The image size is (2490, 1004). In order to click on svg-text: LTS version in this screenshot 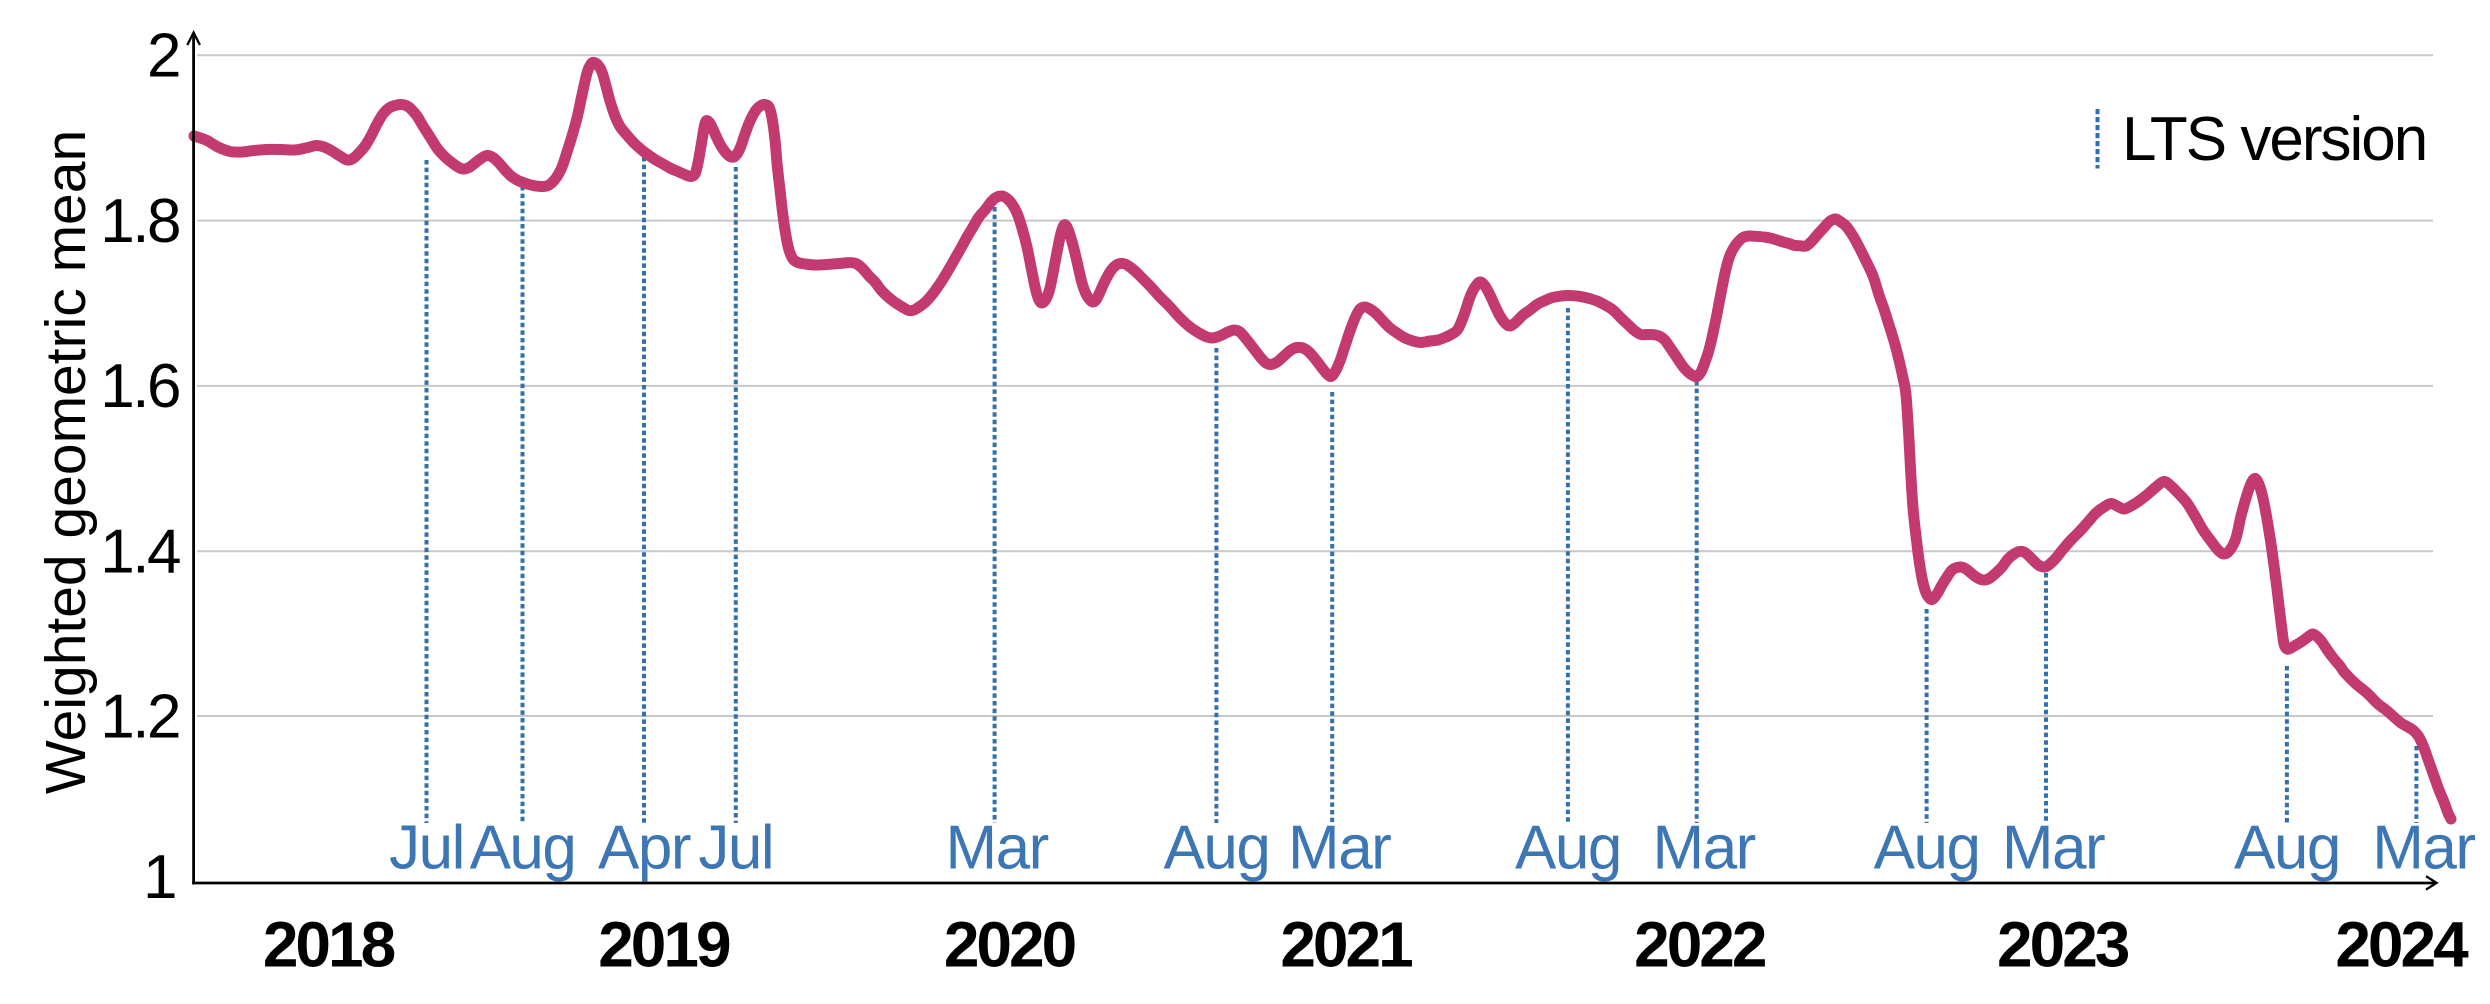, I will do `click(2274, 139)`.